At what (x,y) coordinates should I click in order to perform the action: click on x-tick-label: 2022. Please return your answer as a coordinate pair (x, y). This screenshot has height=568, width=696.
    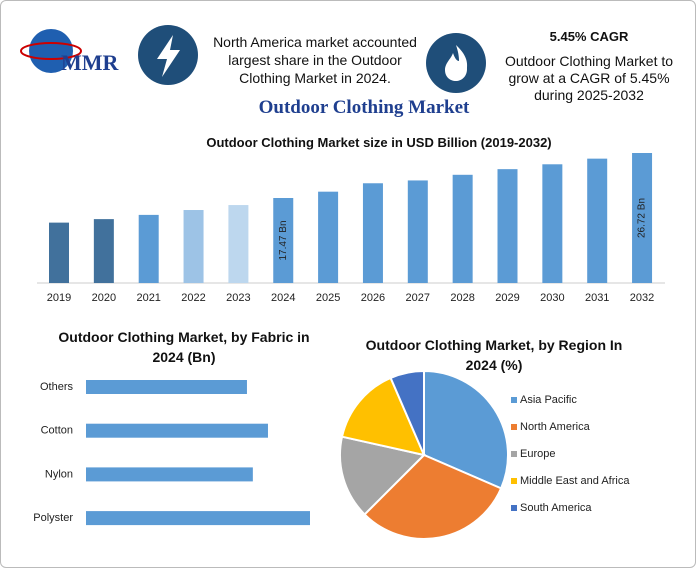
    Looking at the image, I should click on (193, 298).